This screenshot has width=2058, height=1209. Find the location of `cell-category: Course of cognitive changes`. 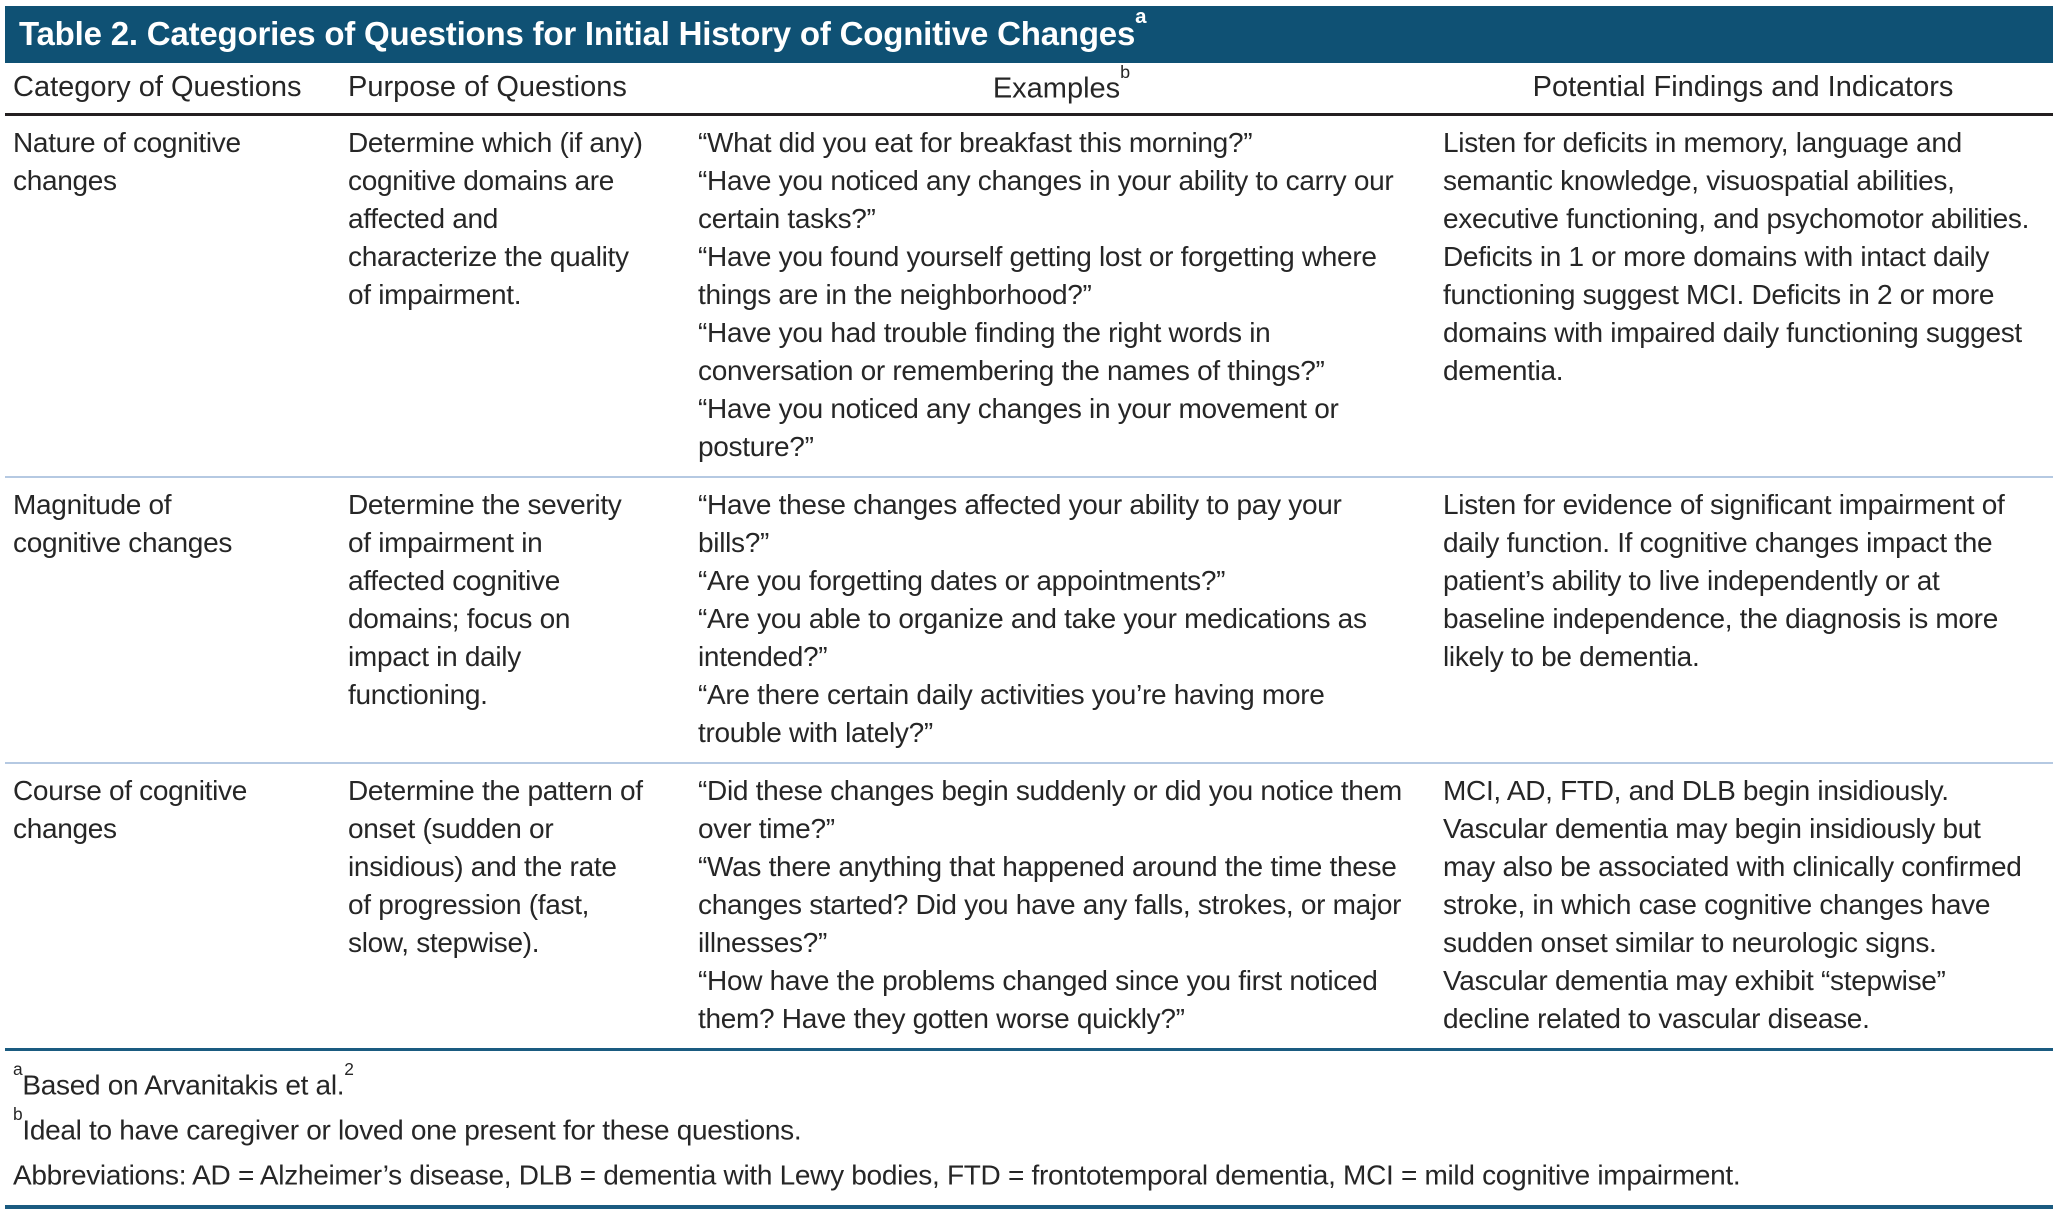

cell-category: Course of cognitive changes is located at coordinates (130, 809).